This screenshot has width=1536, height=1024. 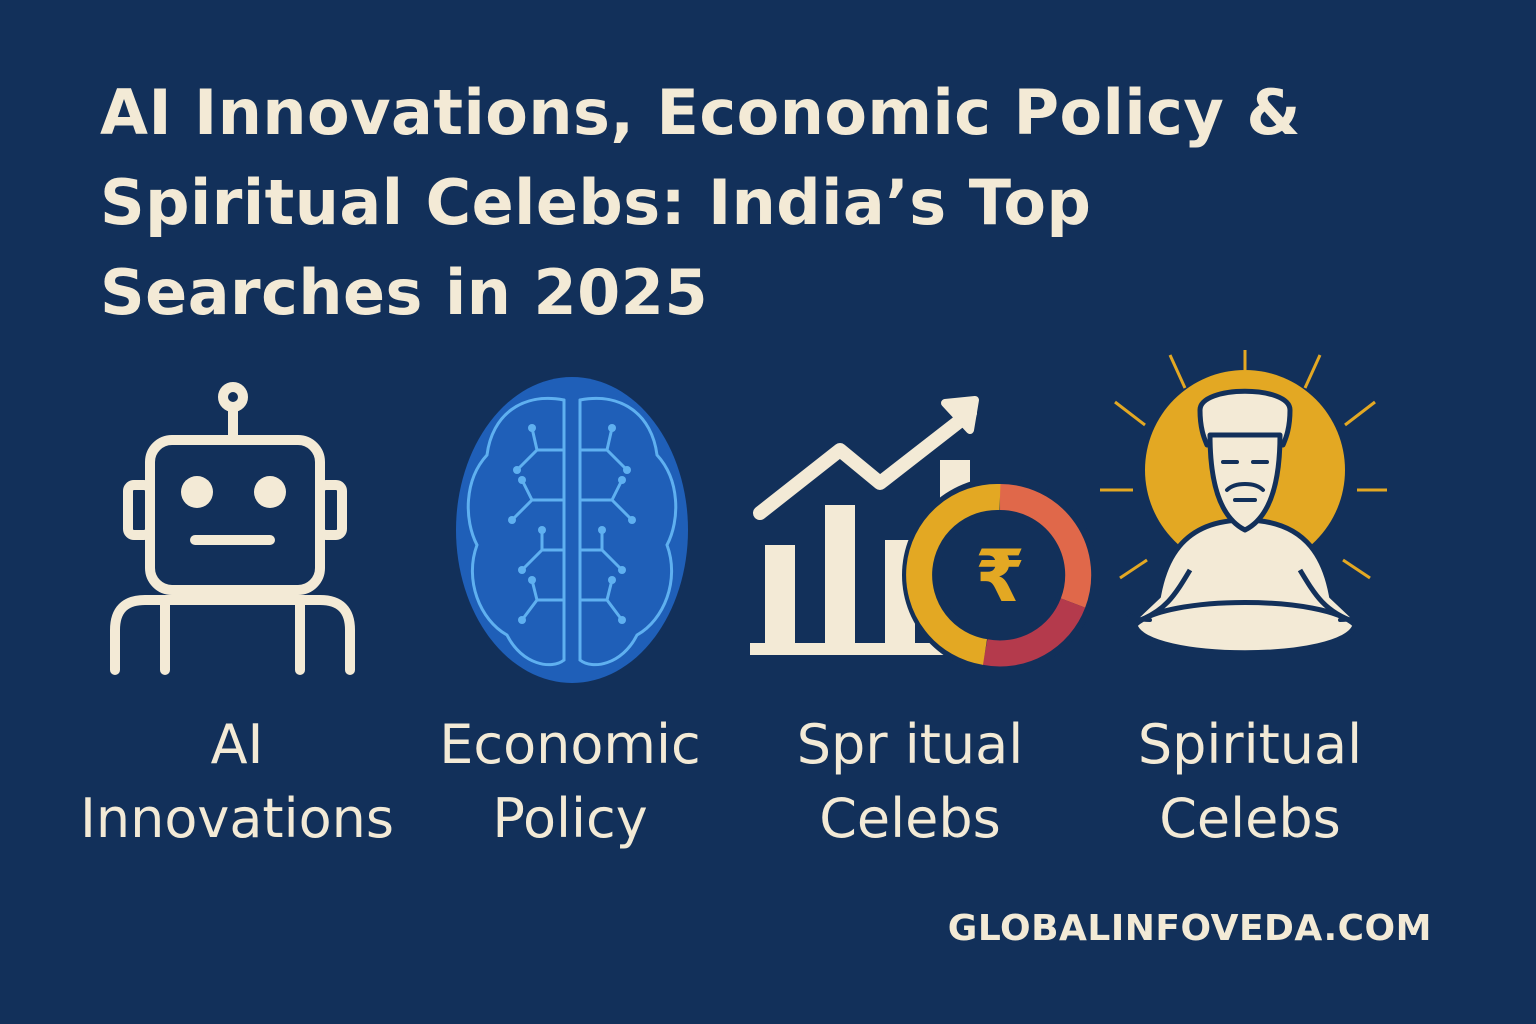 What do you see at coordinates (596, 202) in the screenshot?
I see `title-line-2: Spiritual Celebs: India’s Top` at bounding box center [596, 202].